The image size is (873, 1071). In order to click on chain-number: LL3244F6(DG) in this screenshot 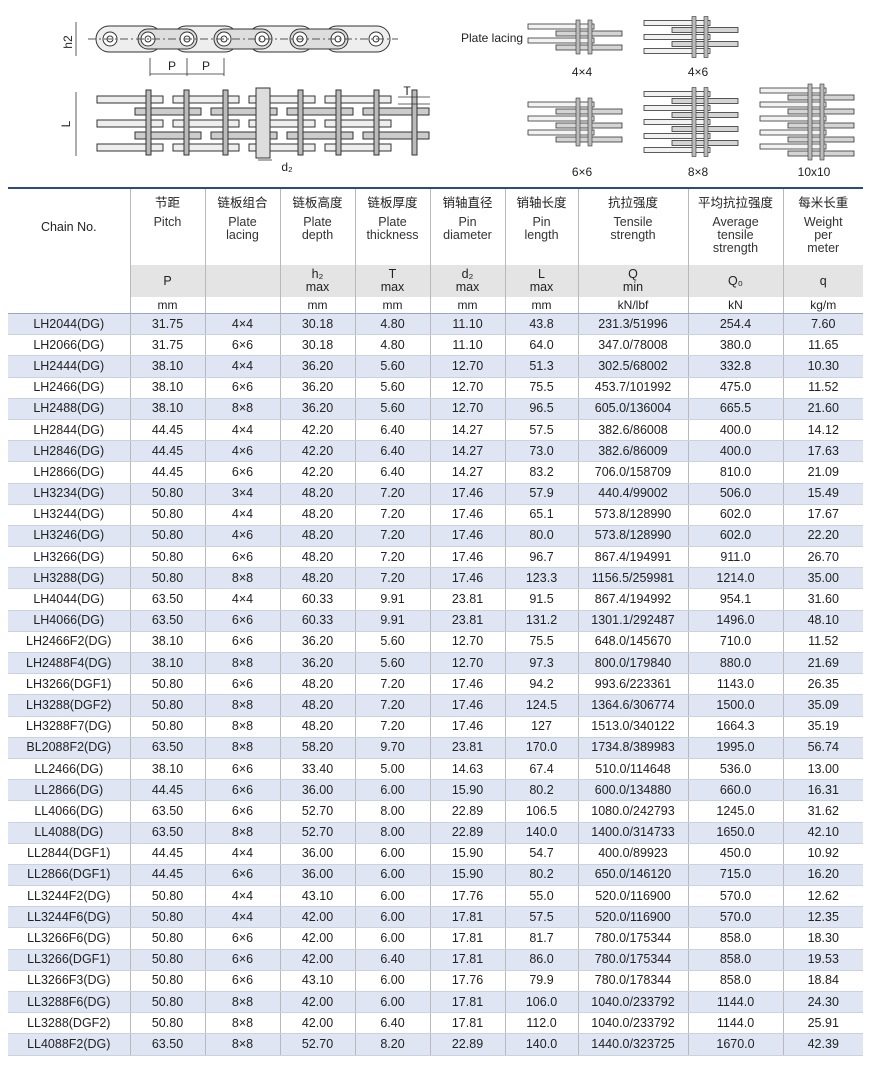, I will do `click(69, 917)`.